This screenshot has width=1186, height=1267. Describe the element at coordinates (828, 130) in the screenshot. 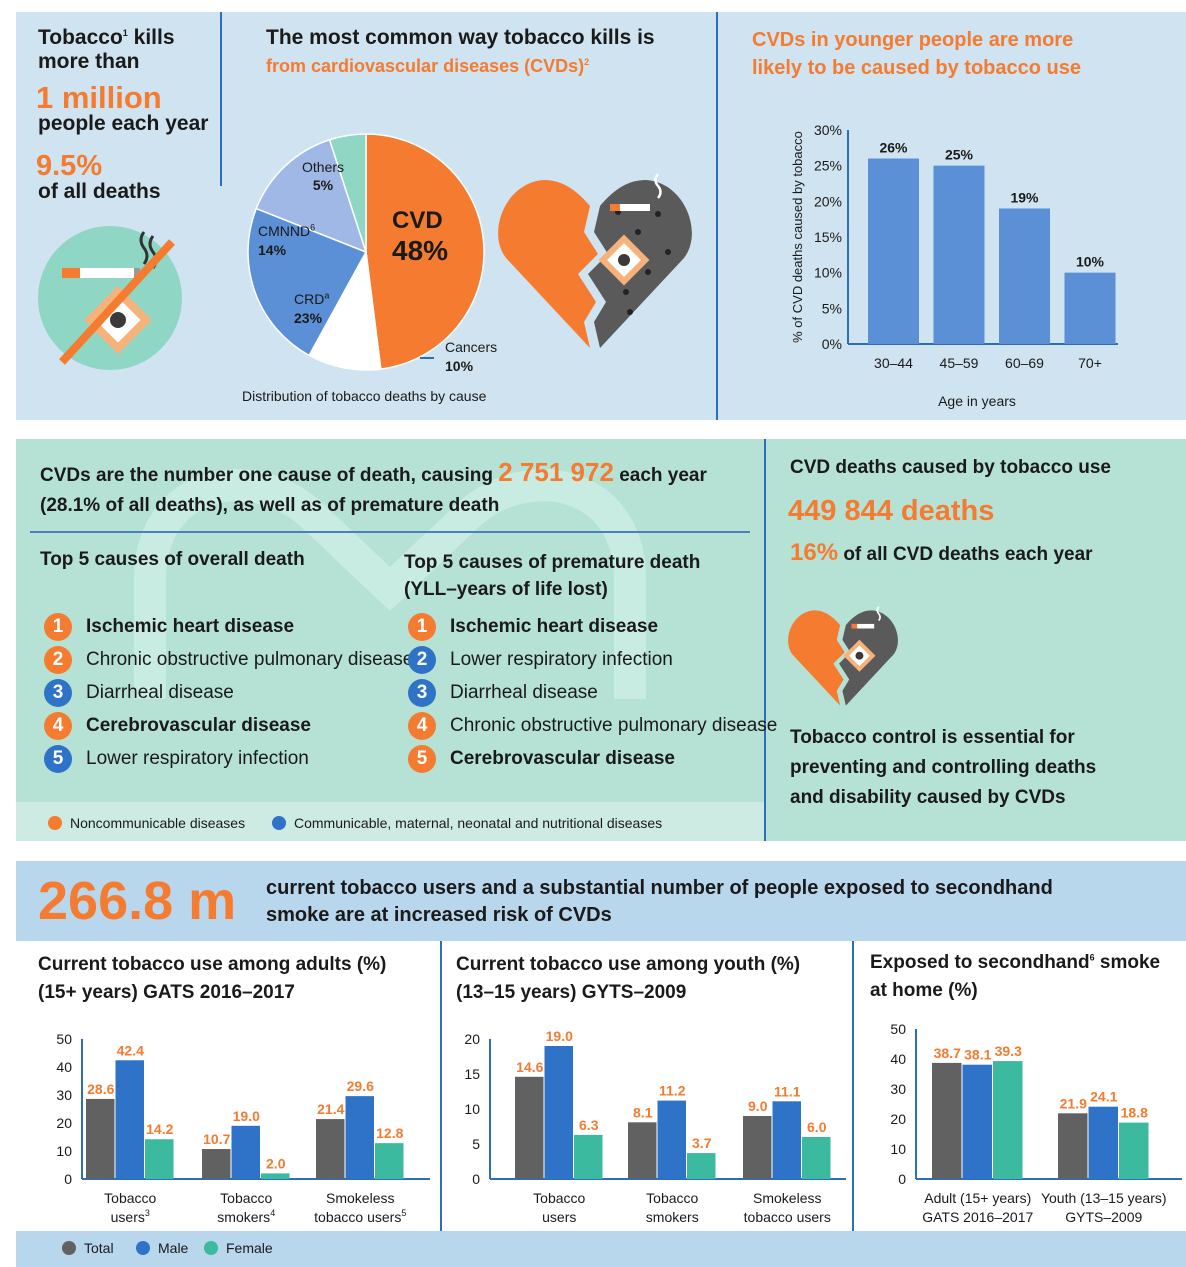

I see `y-tick-label: 30%` at that location.